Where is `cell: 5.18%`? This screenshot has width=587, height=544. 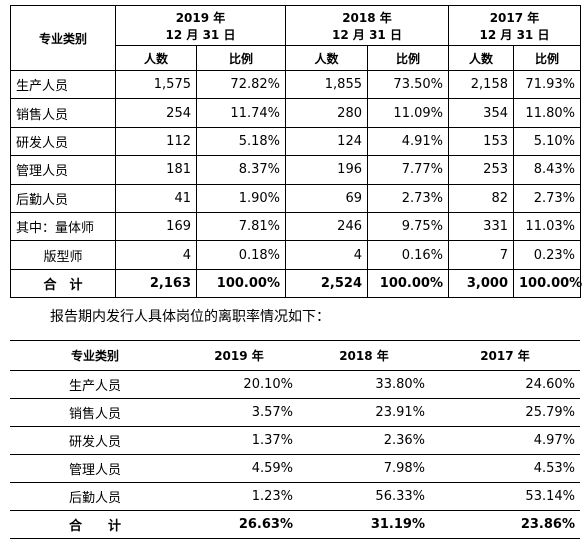 cell: 5.18% is located at coordinates (241, 141).